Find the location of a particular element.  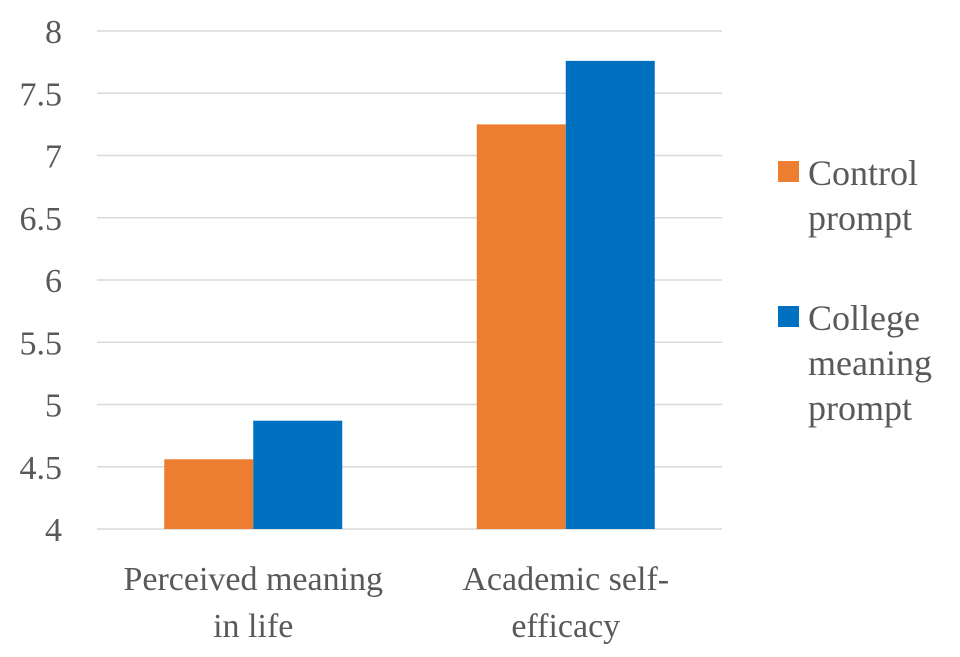

y-tick-label: 4.5 is located at coordinates (41, 468).